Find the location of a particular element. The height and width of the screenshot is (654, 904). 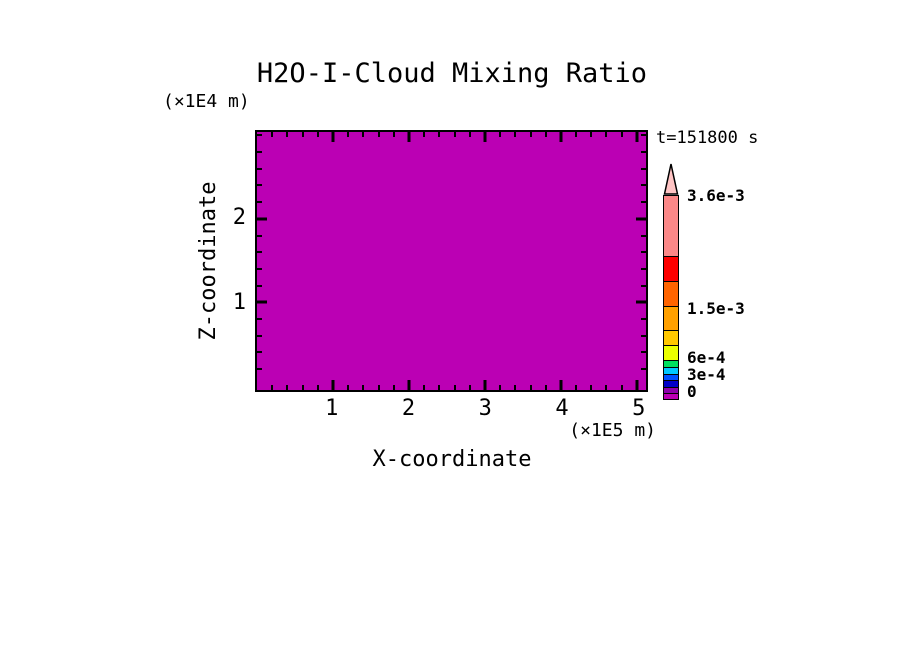

x-tick-label: 1 is located at coordinates (332, 408).